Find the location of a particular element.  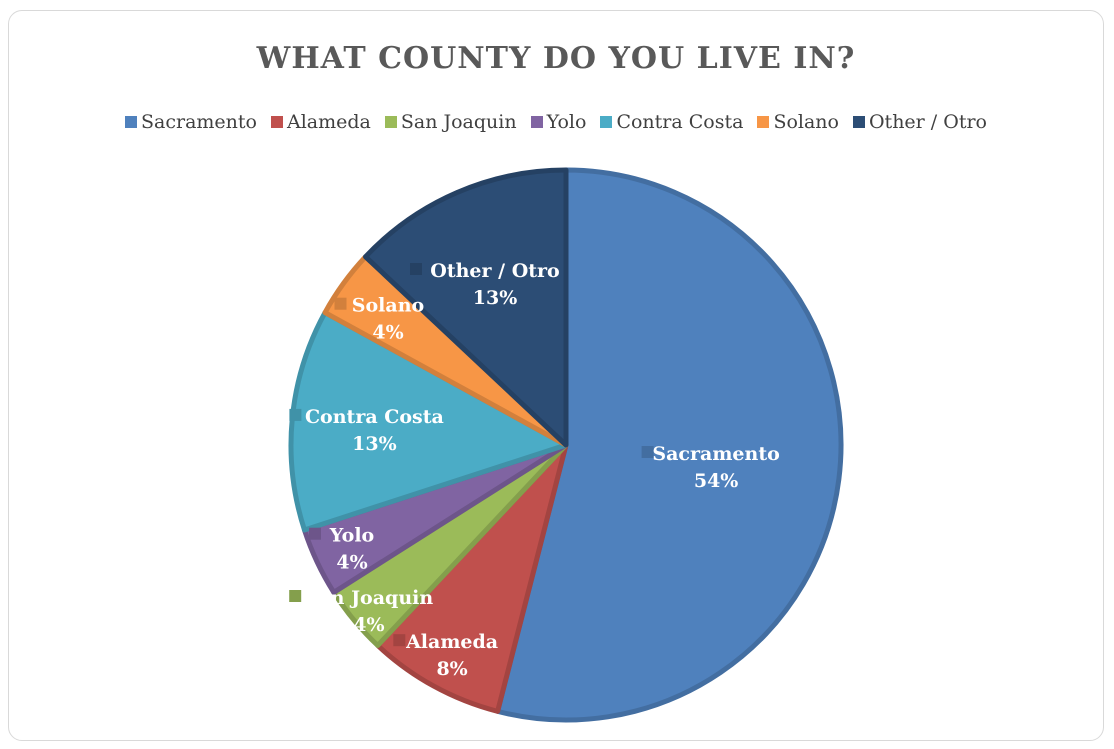

legend-item-other-otro: Other / Otro is located at coordinates (919, 122).